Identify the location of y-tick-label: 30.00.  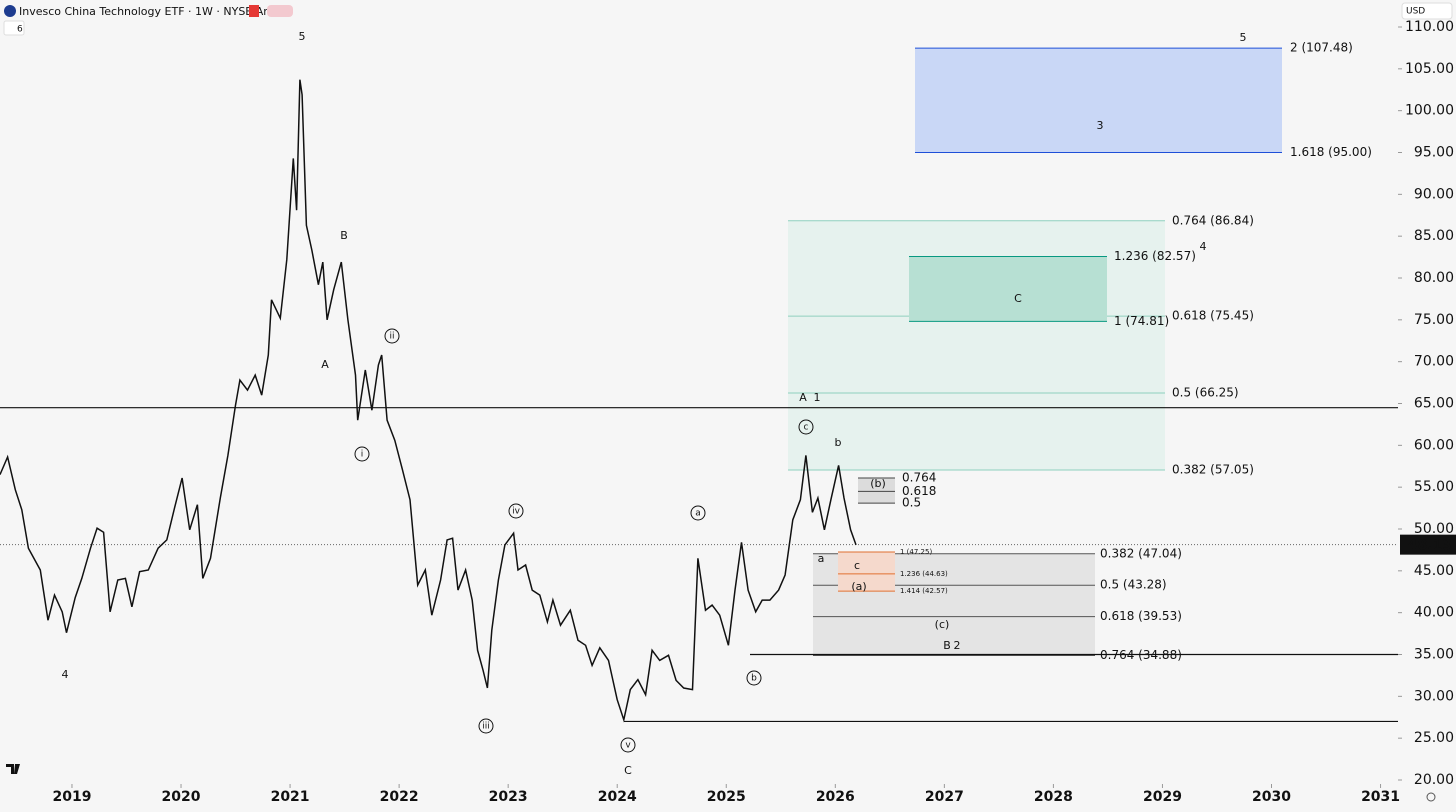
(1434, 696).